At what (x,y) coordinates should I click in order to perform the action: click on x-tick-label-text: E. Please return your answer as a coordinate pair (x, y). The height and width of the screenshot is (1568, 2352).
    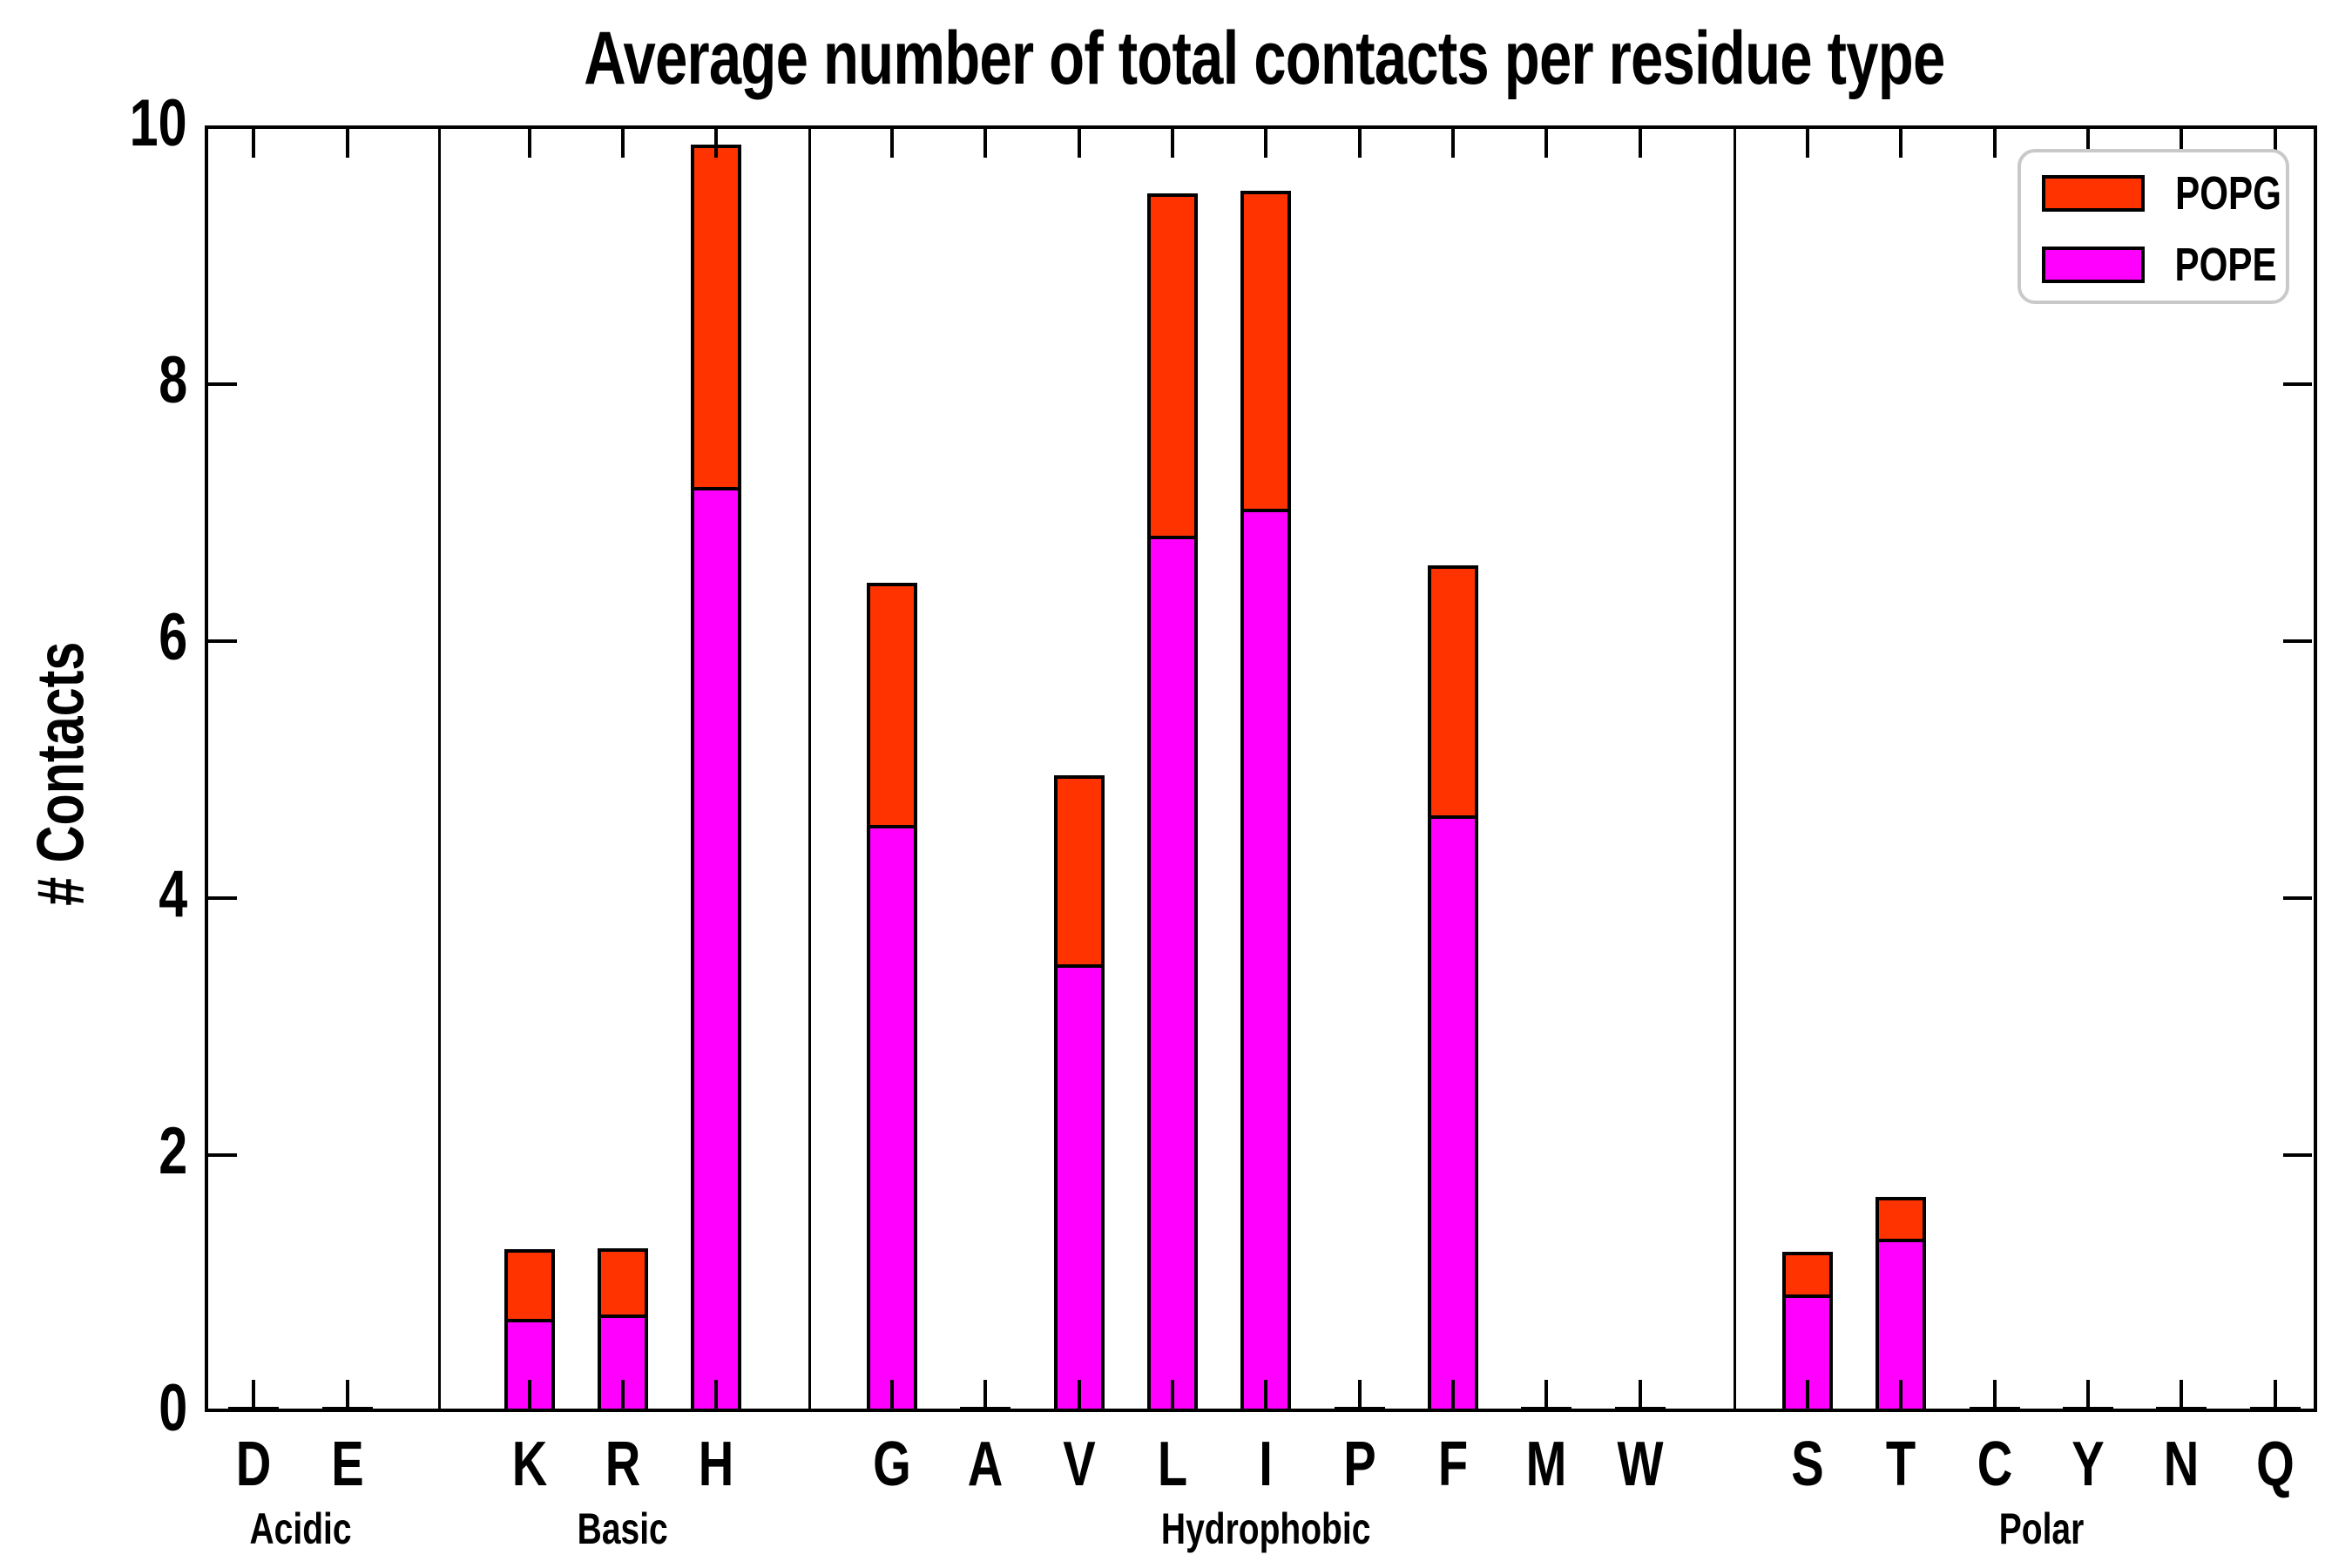
    Looking at the image, I should click on (347, 1464).